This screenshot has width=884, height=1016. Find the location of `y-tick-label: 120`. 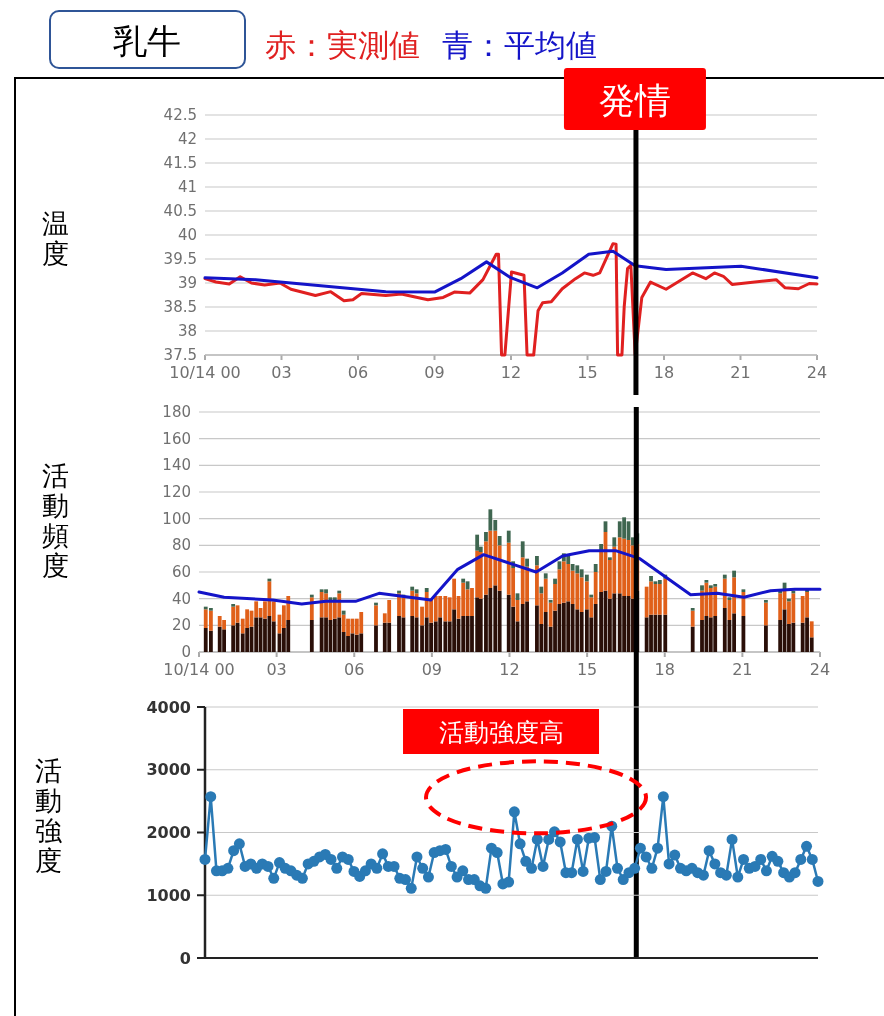

y-tick-label: 120 is located at coordinates (176, 492).